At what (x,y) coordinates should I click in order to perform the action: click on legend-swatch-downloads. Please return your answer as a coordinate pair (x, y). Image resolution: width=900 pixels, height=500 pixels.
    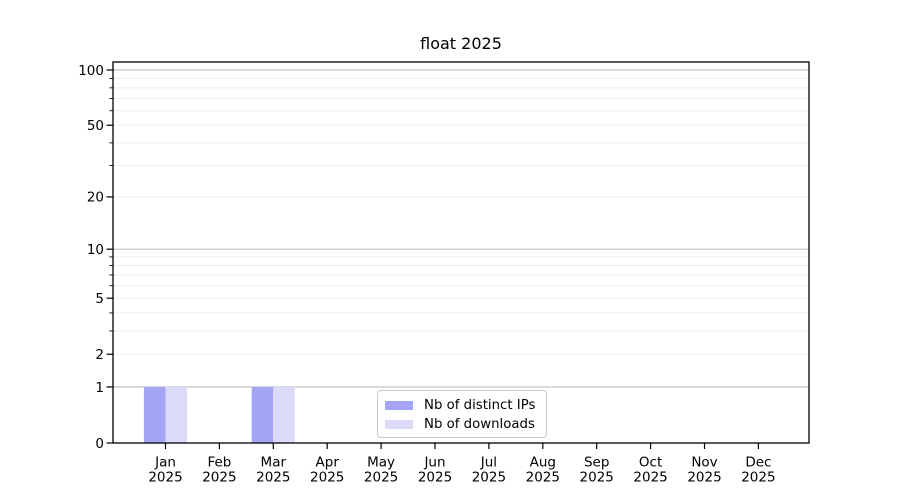
    Looking at the image, I should click on (399, 424).